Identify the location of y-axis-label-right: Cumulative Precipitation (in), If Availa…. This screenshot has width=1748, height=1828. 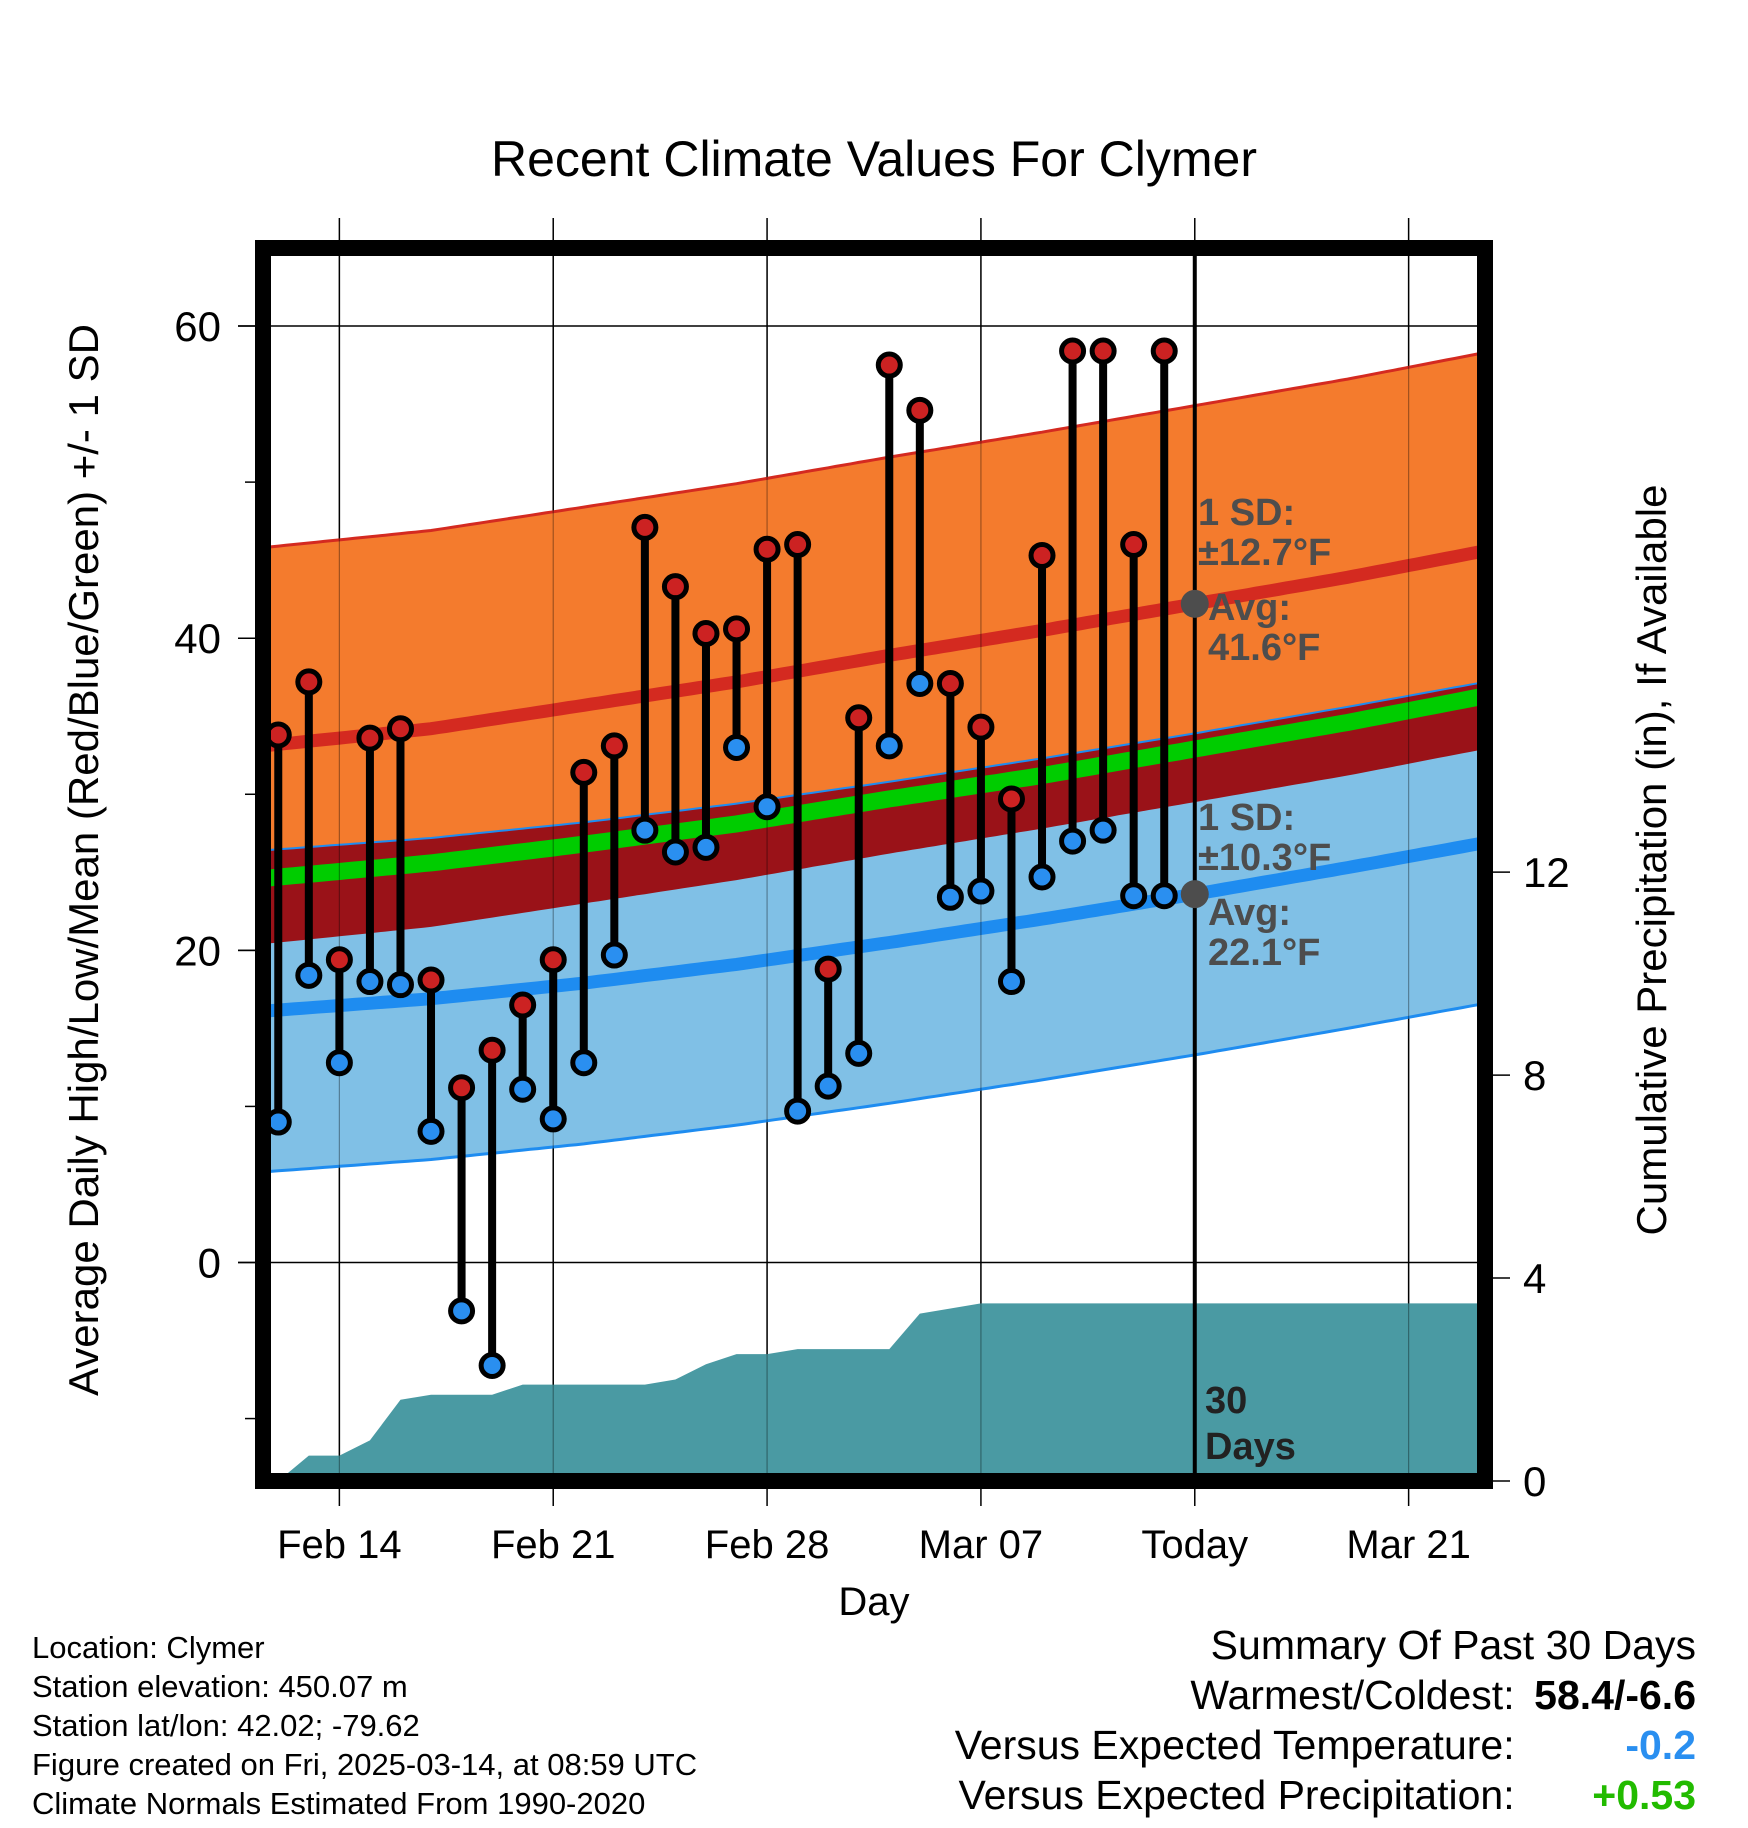
(1651, 860).